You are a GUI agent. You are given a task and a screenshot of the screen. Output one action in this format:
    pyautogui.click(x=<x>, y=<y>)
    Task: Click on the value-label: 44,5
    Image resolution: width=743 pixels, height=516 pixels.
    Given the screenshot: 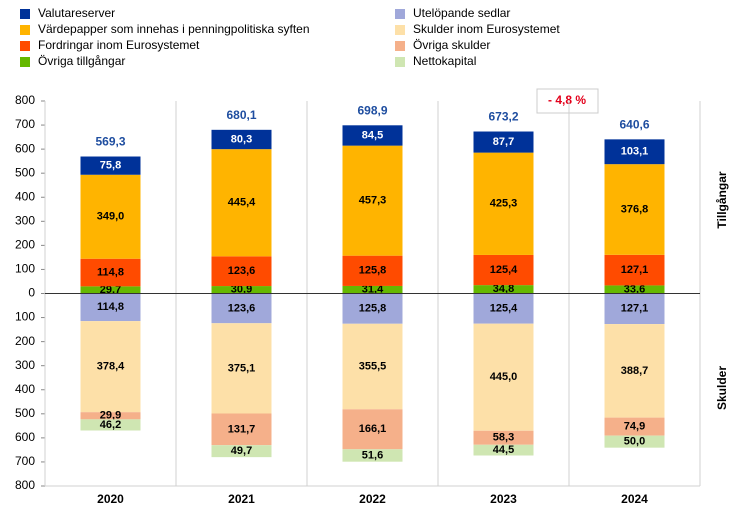 What is the action you would take?
    pyautogui.click(x=503, y=450)
    